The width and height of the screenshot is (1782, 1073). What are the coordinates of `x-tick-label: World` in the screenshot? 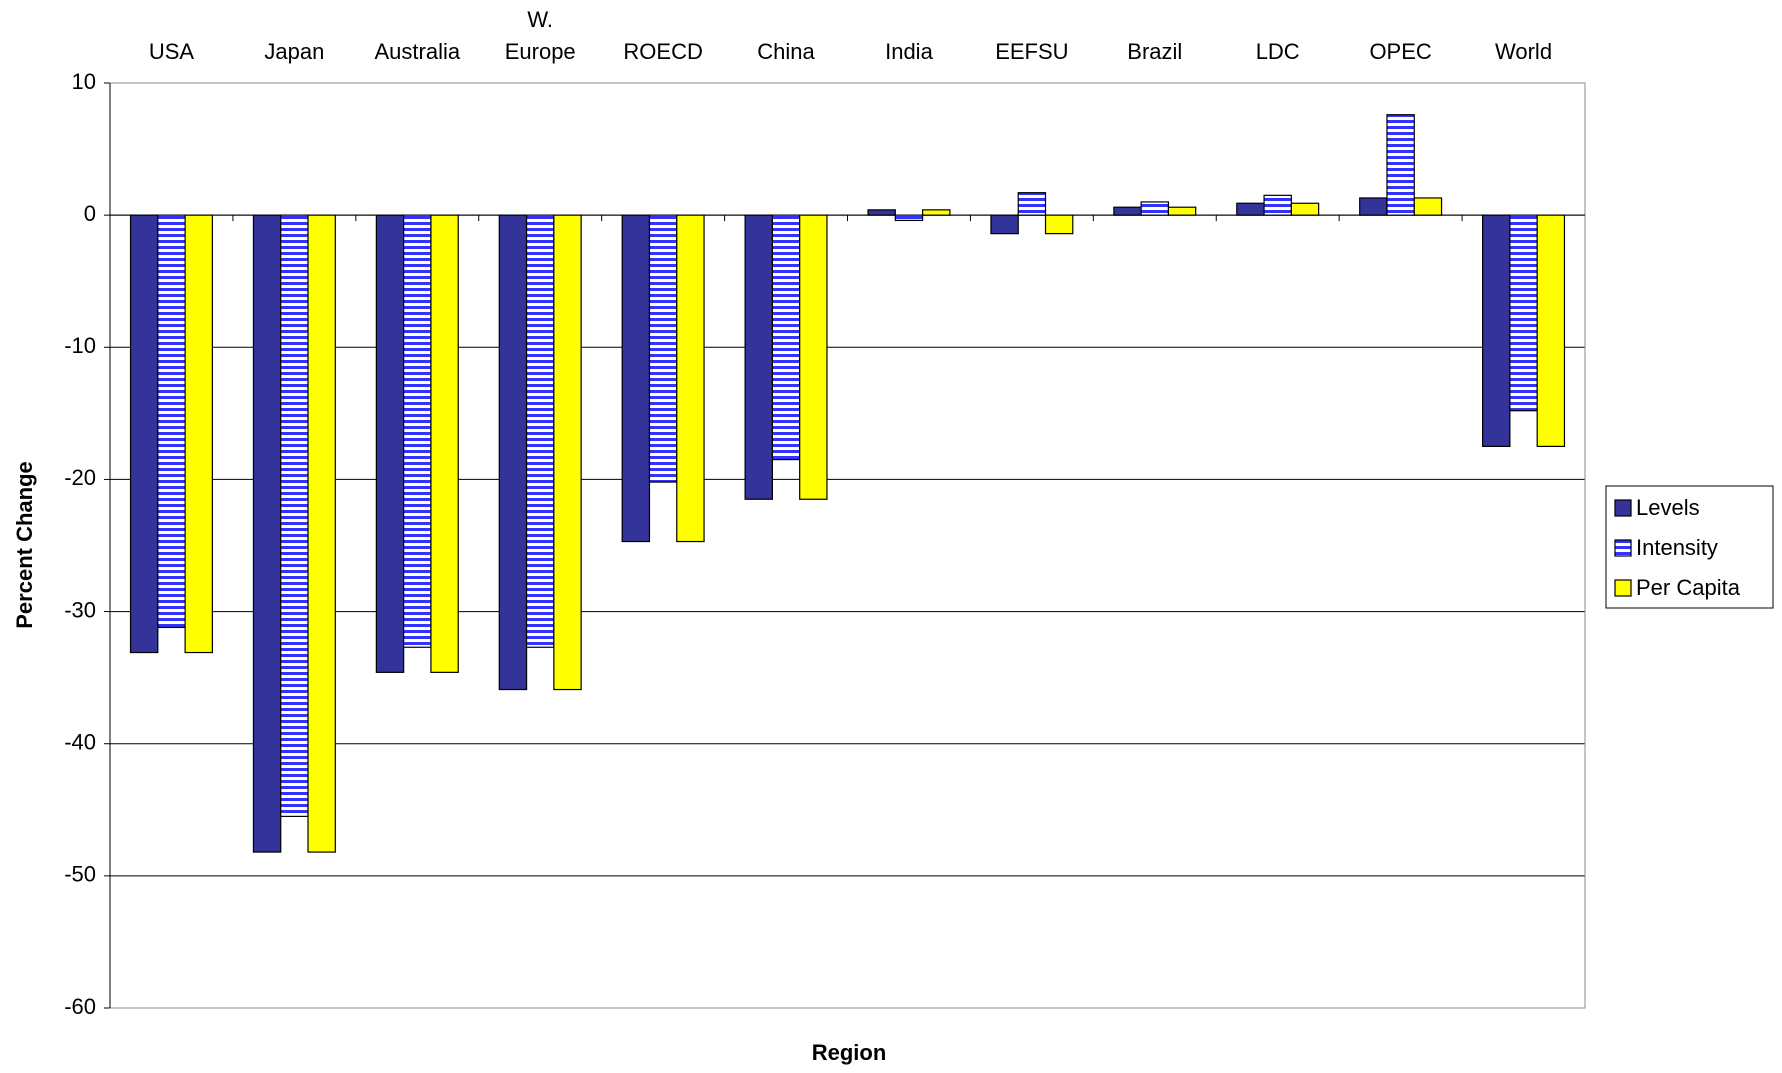 It's located at (1523, 51).